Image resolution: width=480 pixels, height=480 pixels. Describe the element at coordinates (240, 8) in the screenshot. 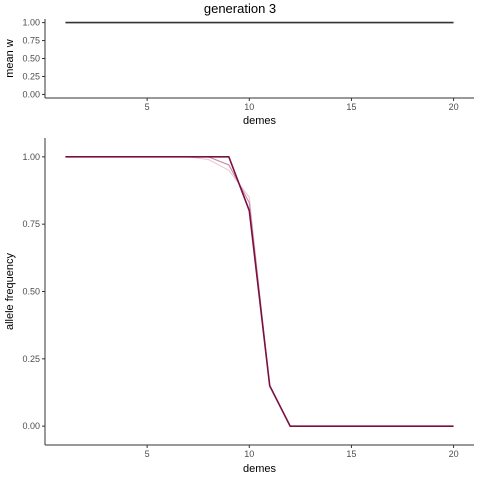

I see `chart-title: generation 3` at that location.